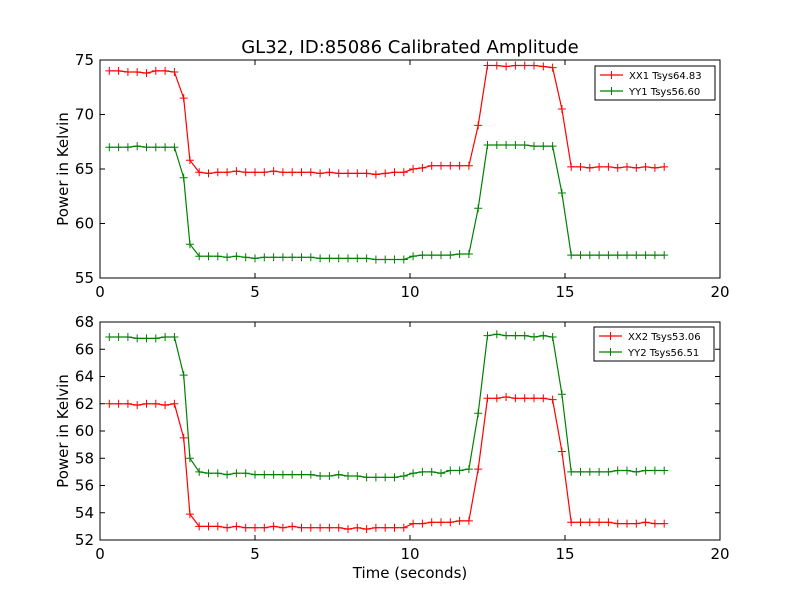 The height and width of the screenshot is (600, 800). What do you see at coordinates (84, 431) in the screenshot?
I see `y-tick-label: 60` at bounding box center [84, 431].